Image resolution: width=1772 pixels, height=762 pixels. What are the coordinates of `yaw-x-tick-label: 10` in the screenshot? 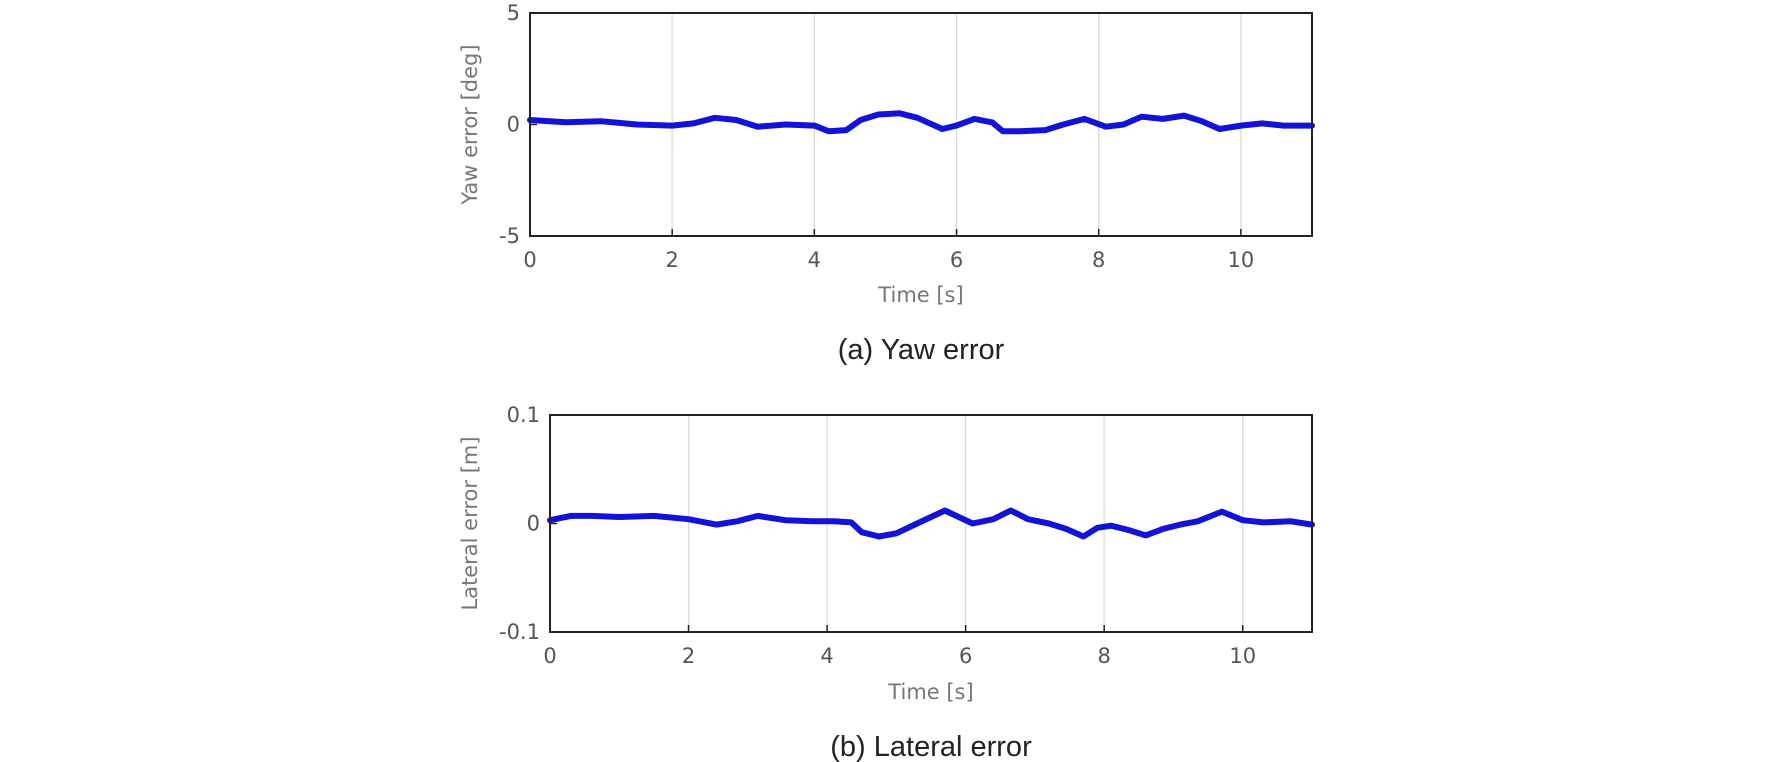 It's located at (1241, 260).